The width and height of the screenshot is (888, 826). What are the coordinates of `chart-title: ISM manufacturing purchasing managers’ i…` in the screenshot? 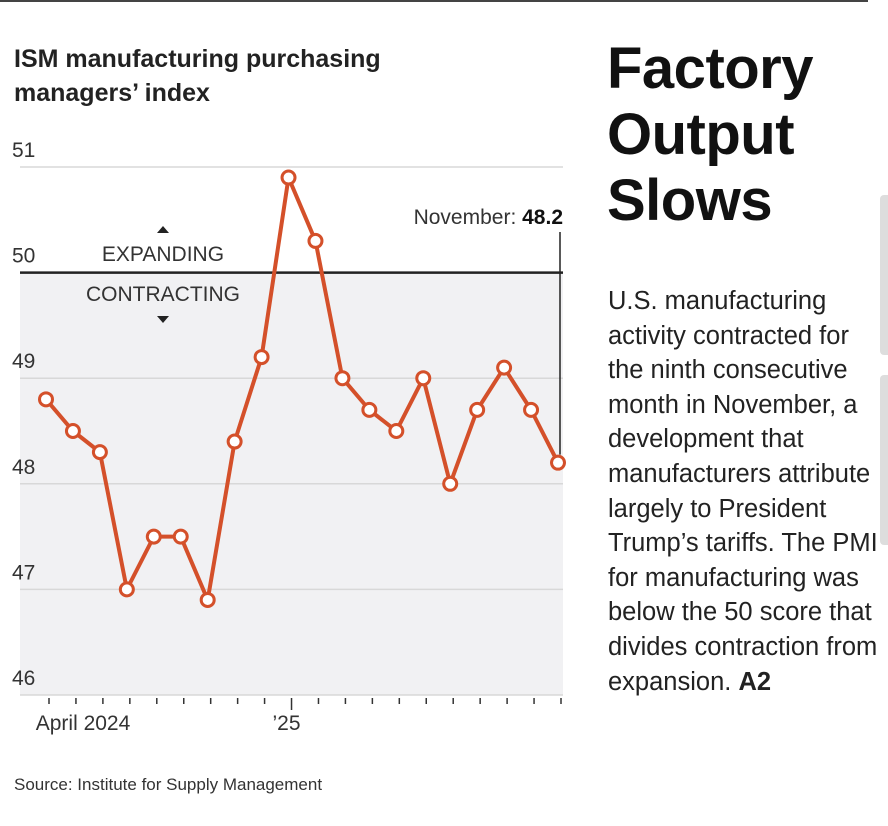 It's located at (197, 76).